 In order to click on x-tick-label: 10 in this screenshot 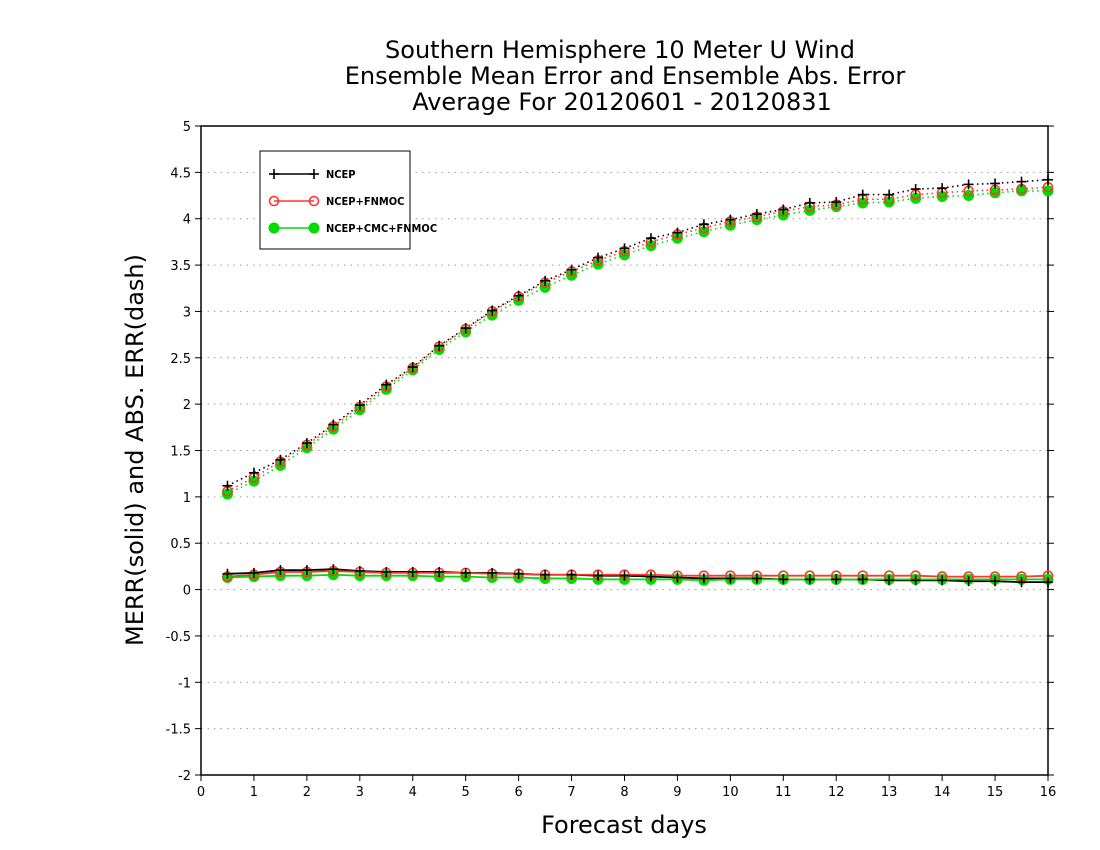, I will do `click(730, 792)`.